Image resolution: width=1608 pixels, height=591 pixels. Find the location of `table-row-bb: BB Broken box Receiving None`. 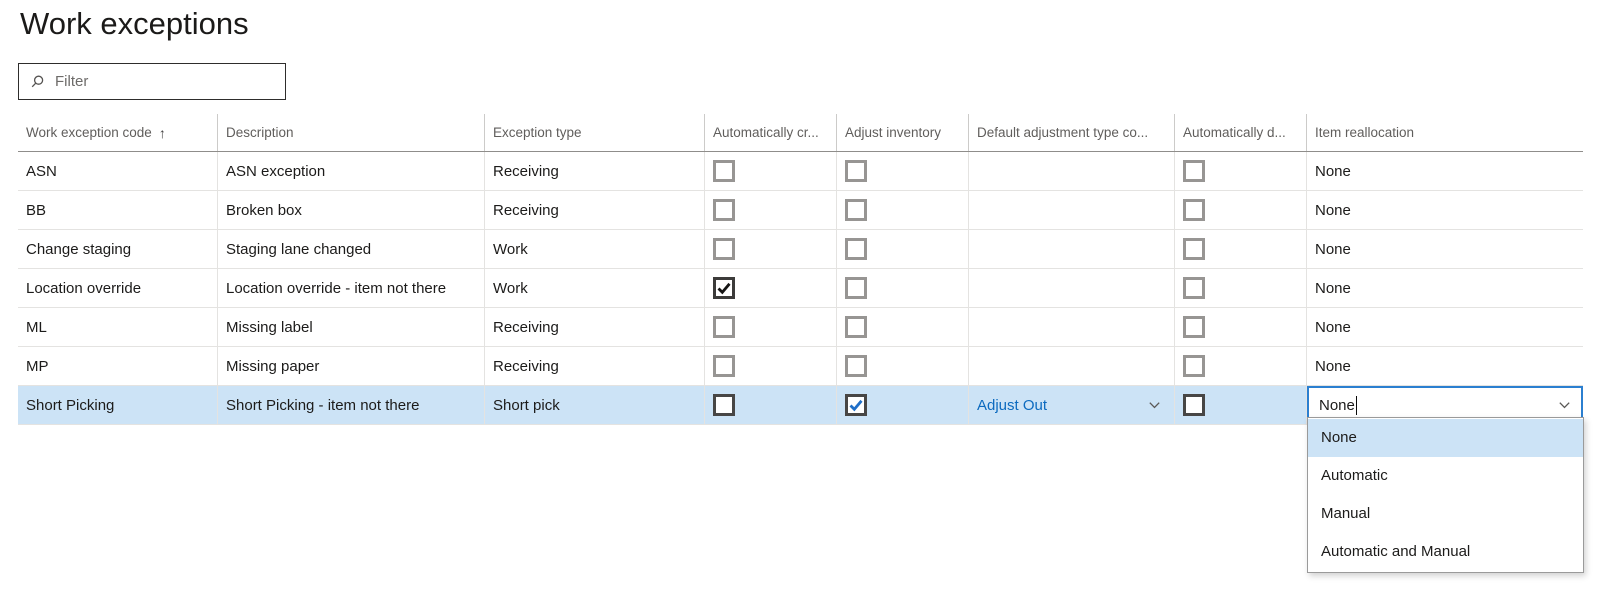

table-row-bb: BB Broken box Receiving None is located at coordinates (800, 210).